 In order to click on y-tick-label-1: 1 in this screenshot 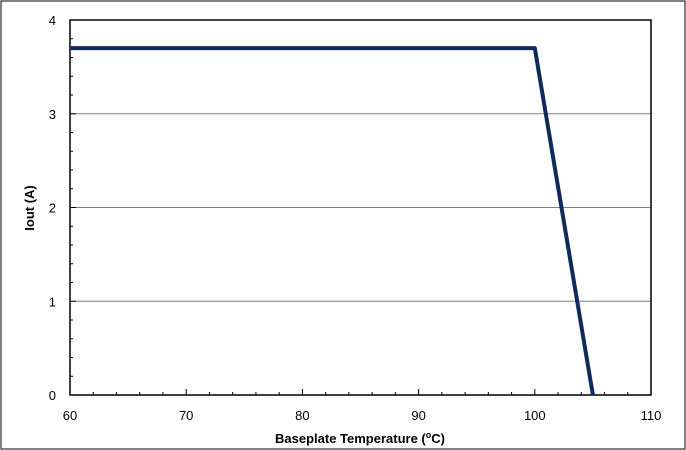, I will do `click(52, 301)`.